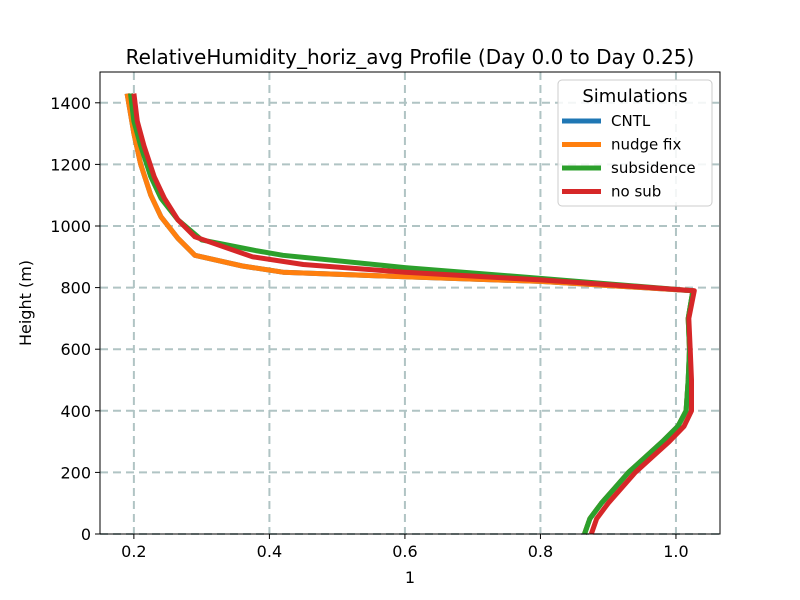 This screenshot has height=600, width=800. I want to click on y-tick-label: 0, so click(86, 534).